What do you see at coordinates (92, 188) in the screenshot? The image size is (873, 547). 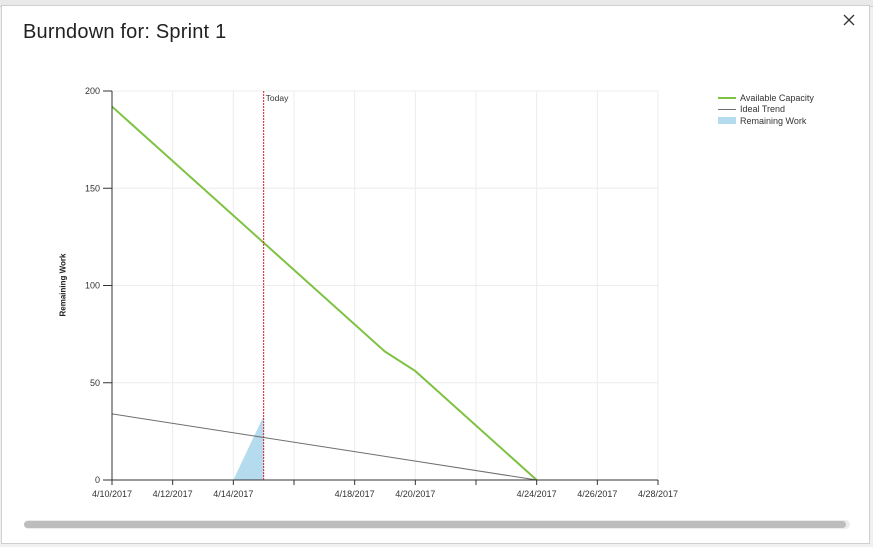 I see `y-tick-label: 150` at bounding box center [92, 188].